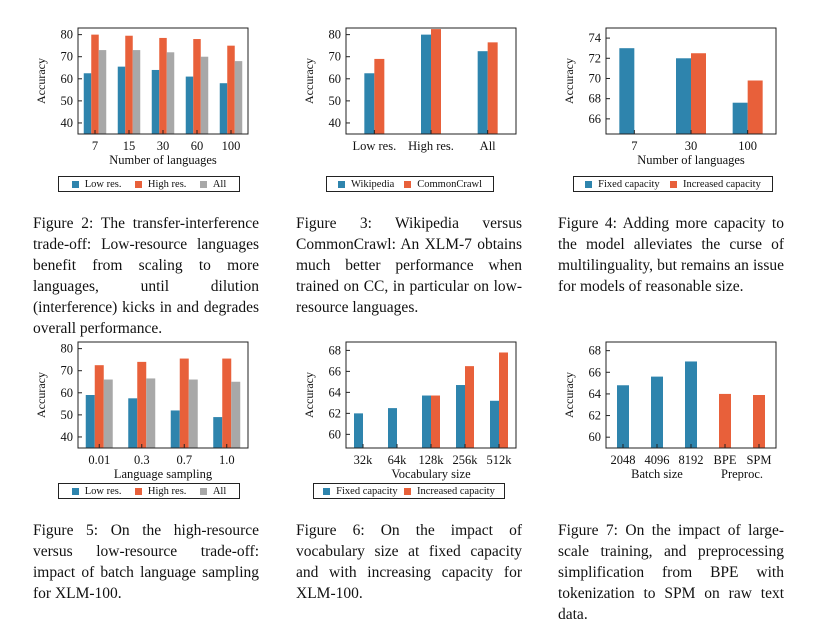  Describe the element at coordinates (398, 460) in the screenshot. I see `x-tick-label: 64k` at that location.